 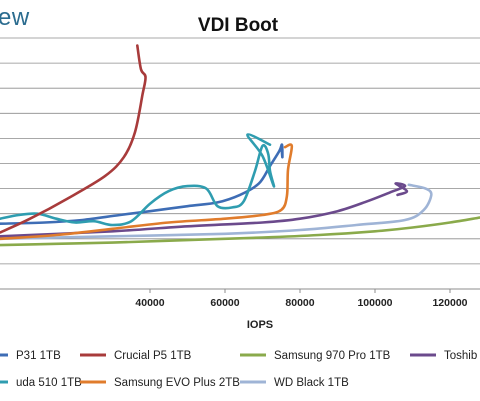 What do you see at coordinates (311, 383) in the screenshot?
I see `legend-label: WD Black 1TB` at bounding box center [311, 383].